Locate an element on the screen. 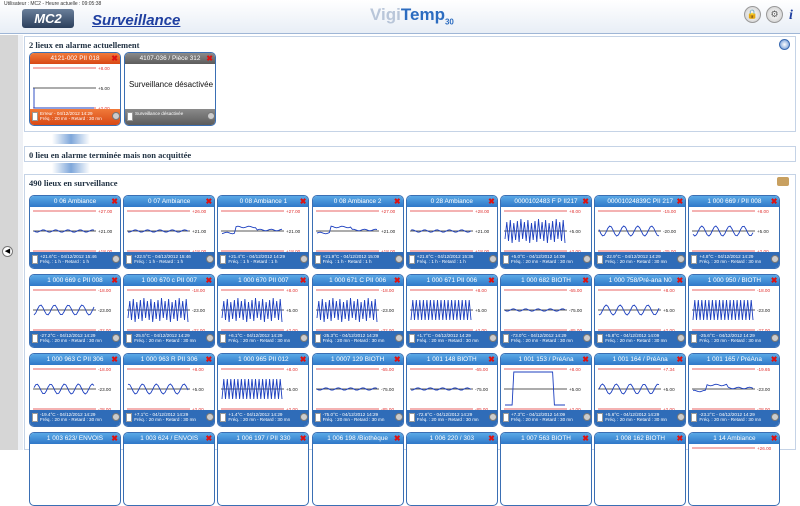 The image size is (800, 506). settings-icon: ⚙ is located at coordinates (774, 14).